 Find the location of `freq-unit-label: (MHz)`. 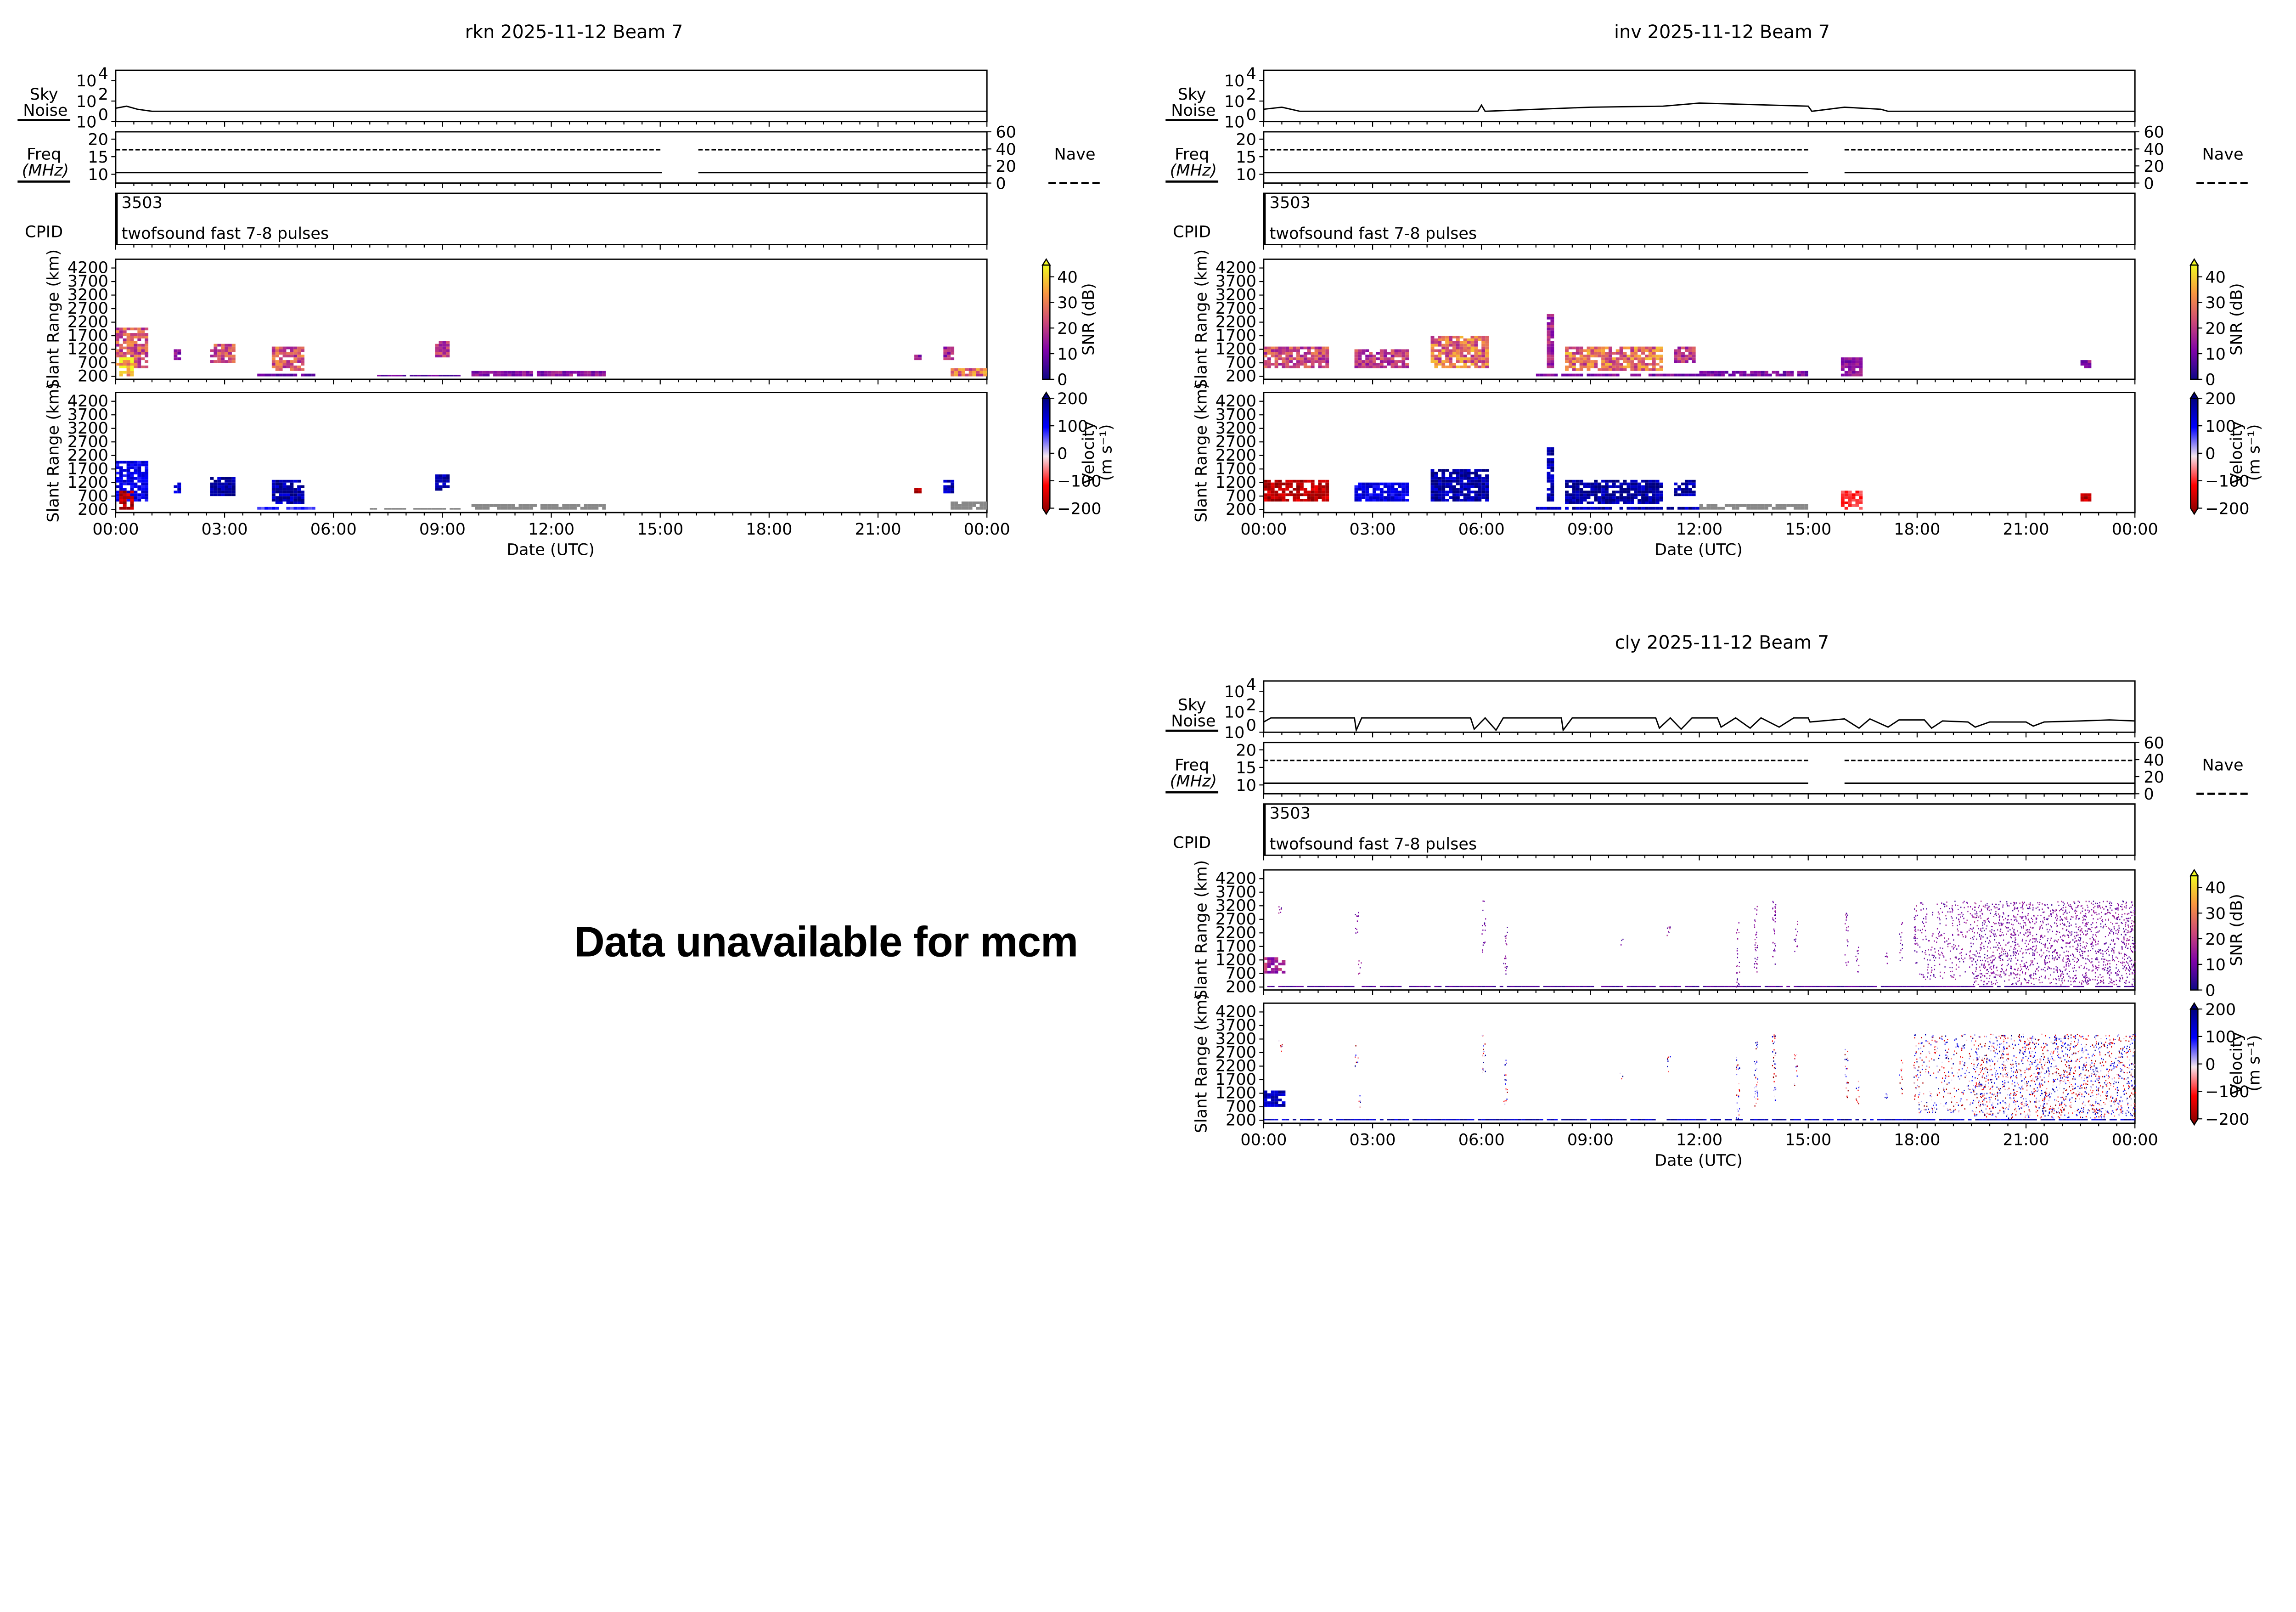

freq-unit-label: (MHz) is located at coordinates (1193, 781).